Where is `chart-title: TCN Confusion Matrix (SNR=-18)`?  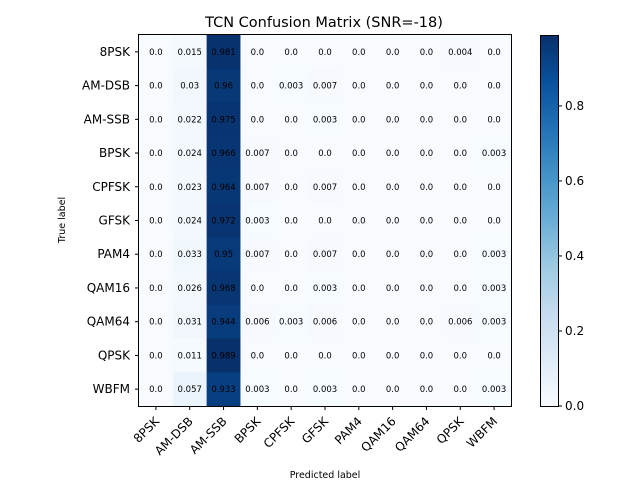
chart-title: TCN Confusion Matrix (SNR=-18) is located at coordinates (323, 23).